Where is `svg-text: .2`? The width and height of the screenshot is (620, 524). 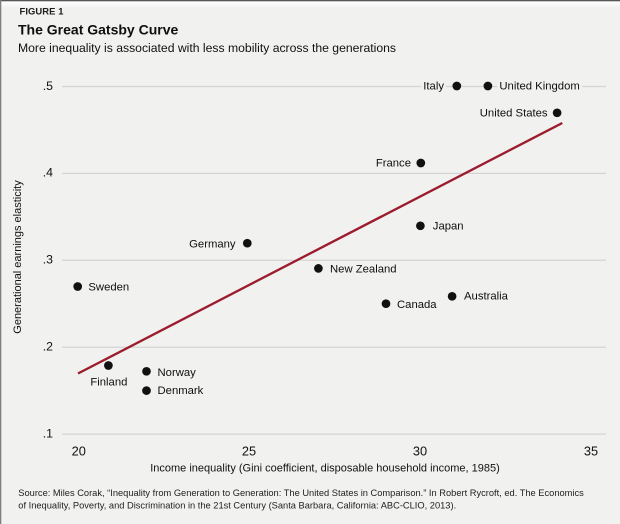
svg-text: .2 is located at coordinates (48, 347).